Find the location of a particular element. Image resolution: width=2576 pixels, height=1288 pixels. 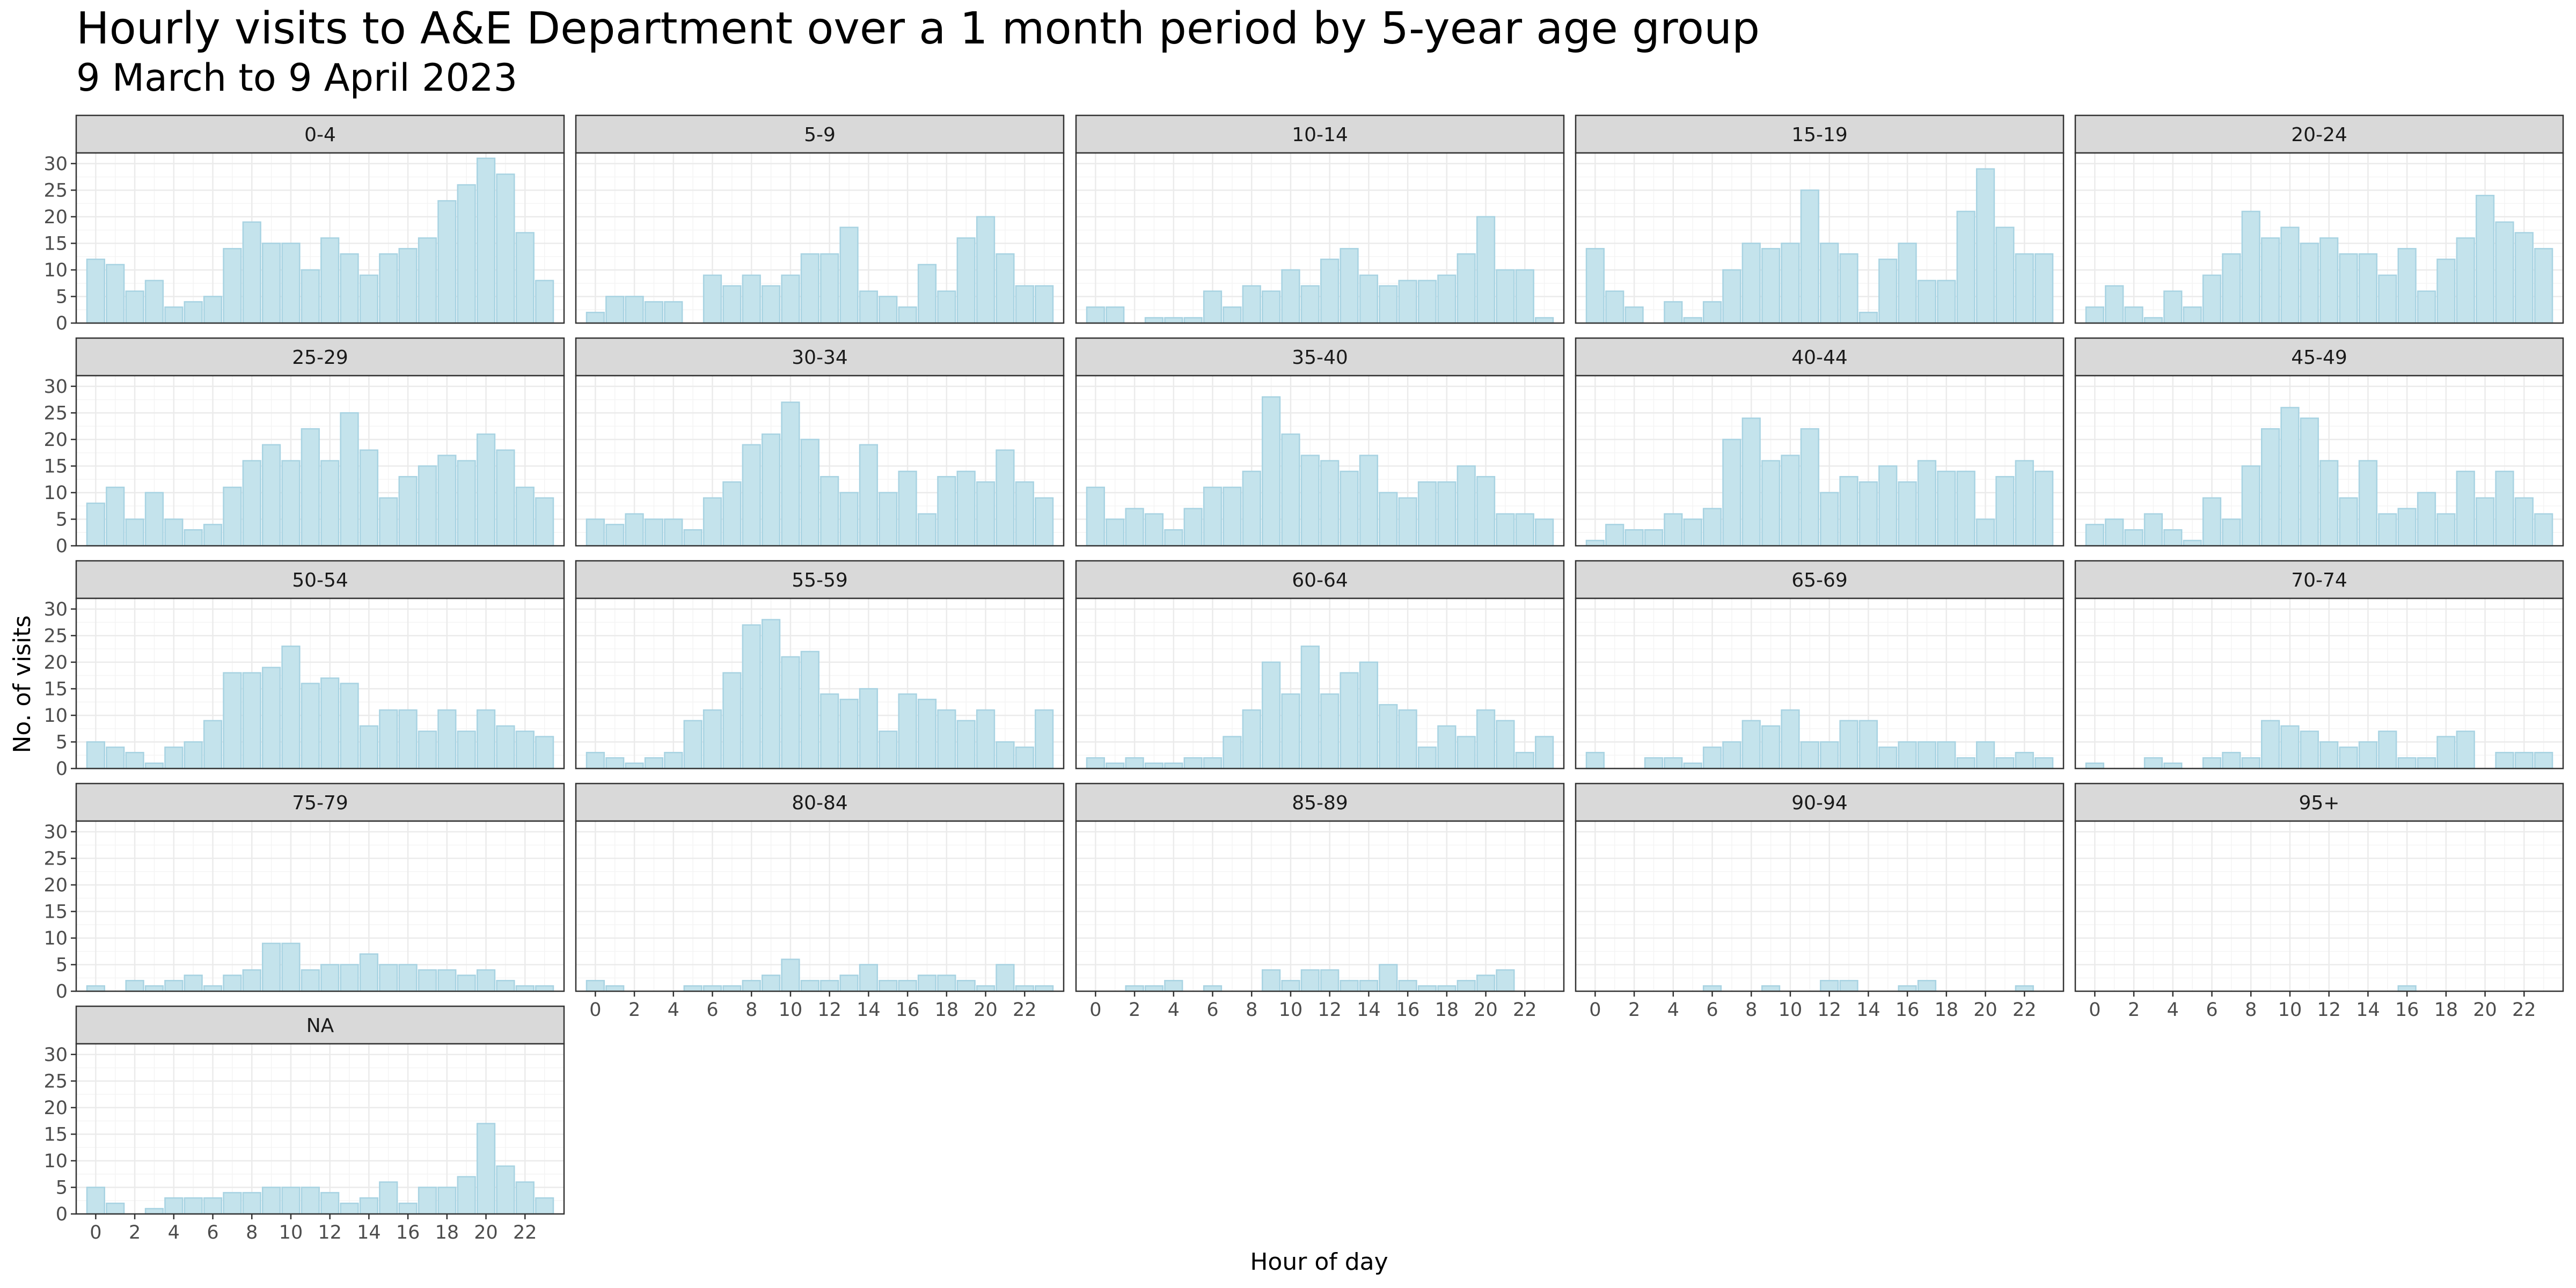

facet-strip-label: 50-54 is located at coordinates (320, 580).